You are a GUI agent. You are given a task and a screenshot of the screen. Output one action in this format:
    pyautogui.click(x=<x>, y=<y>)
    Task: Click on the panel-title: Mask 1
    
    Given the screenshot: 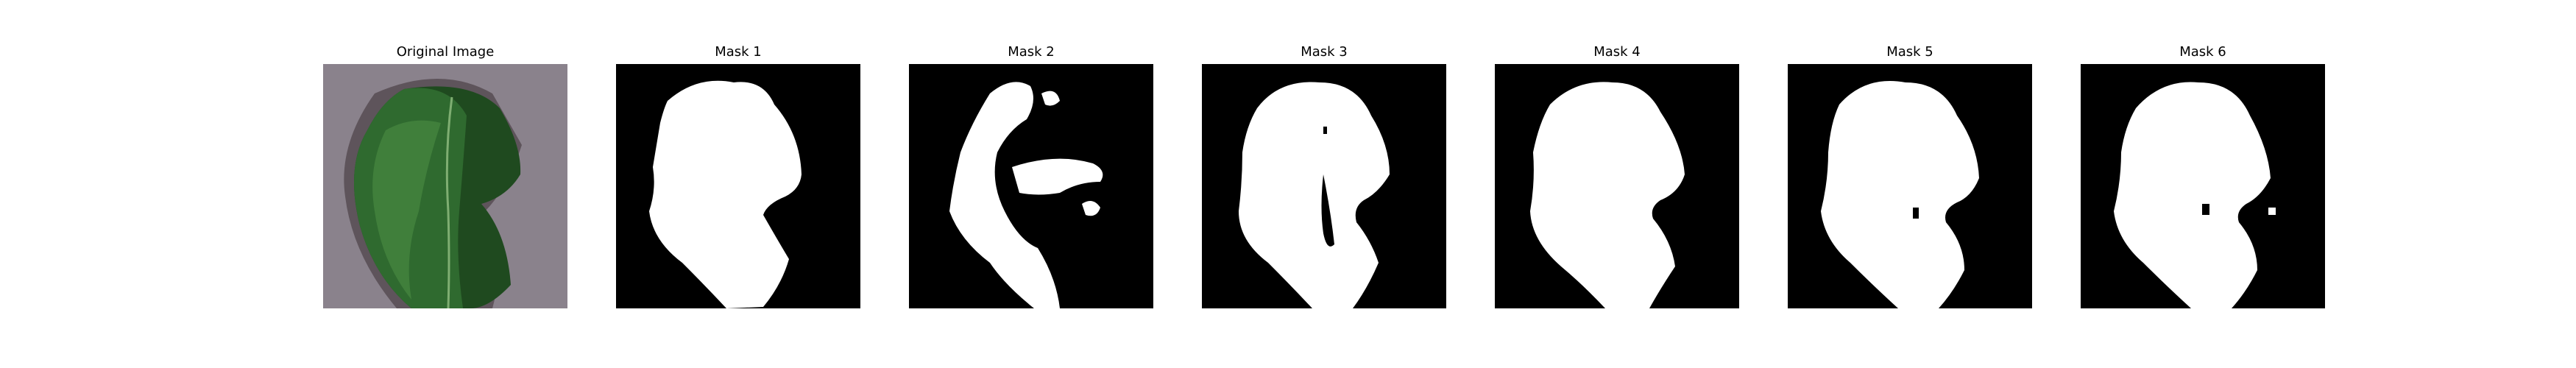 What is the action you would take?
    pyautogui.click(x=738, y=52)
    